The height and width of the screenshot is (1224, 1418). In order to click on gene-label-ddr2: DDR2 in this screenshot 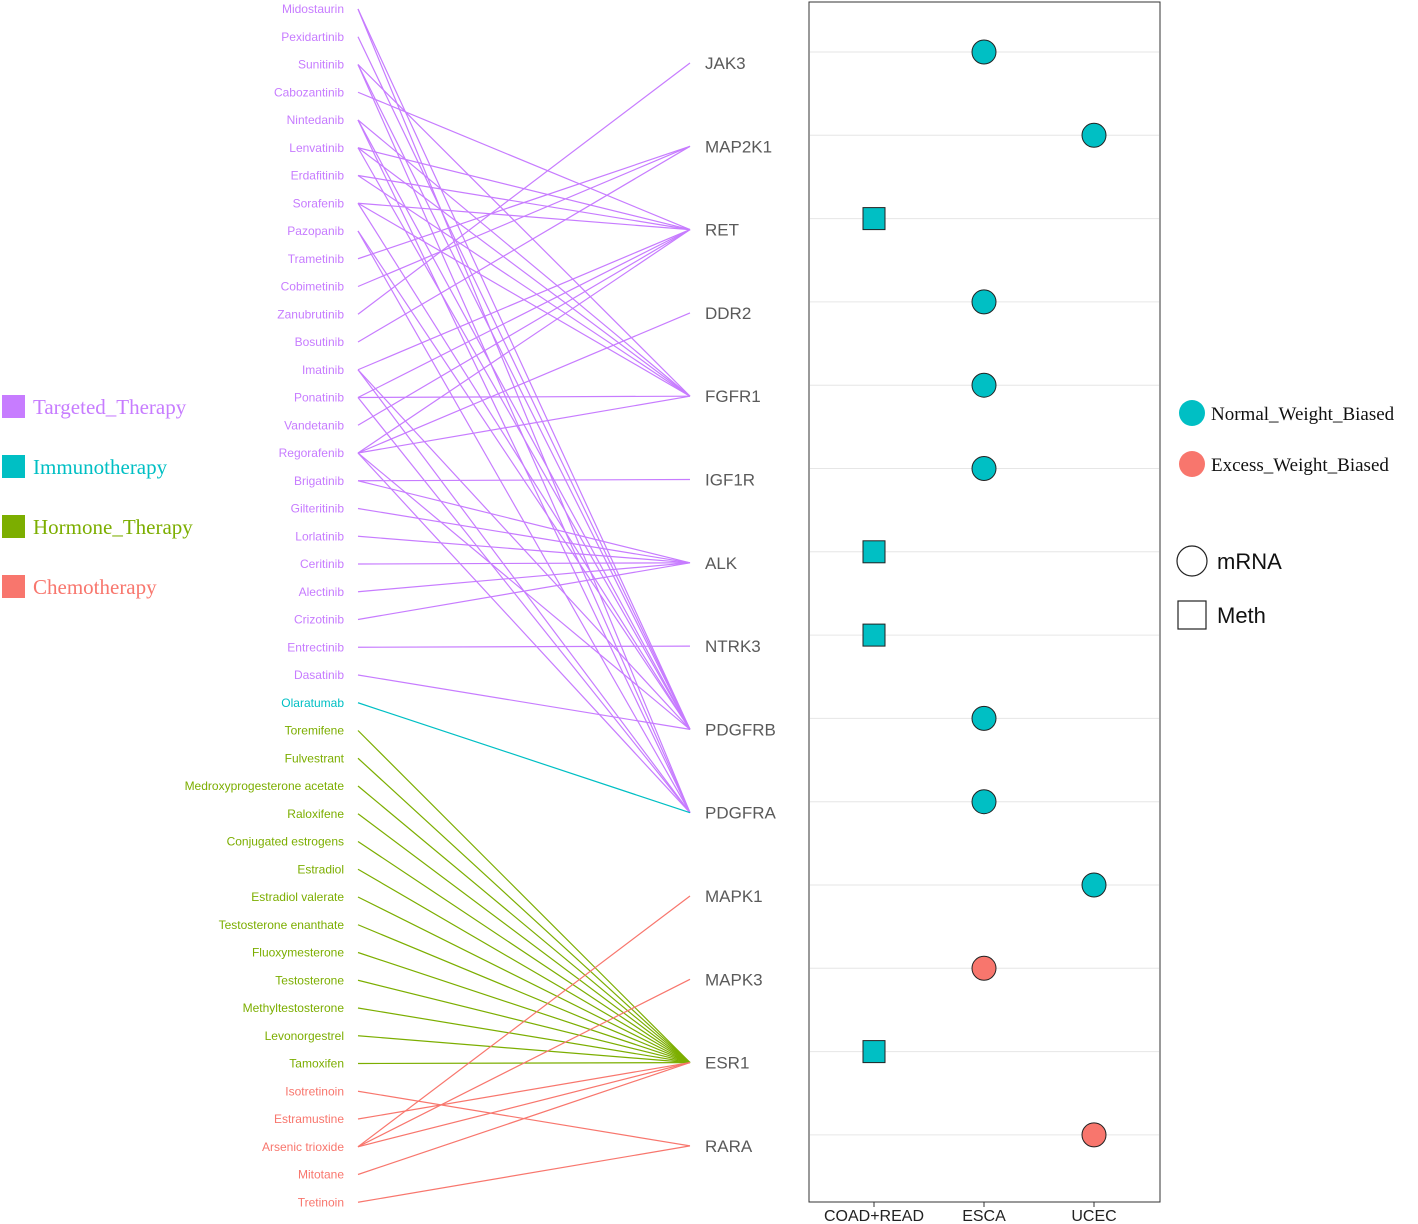, I will do `click(728, 313)`.